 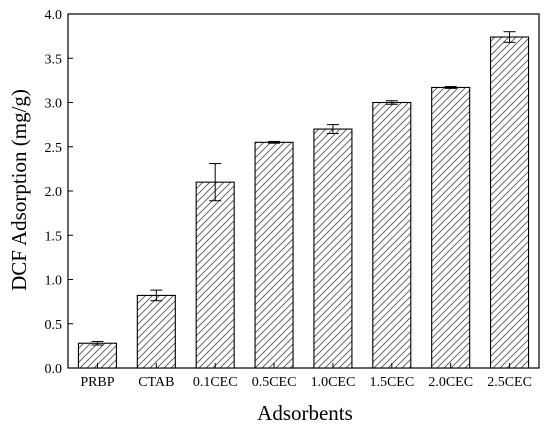 What do you see at coordinates (54, 148) in the screenshot?
I see `y-tick-label: 2.5` at bounding box center [54, 148].